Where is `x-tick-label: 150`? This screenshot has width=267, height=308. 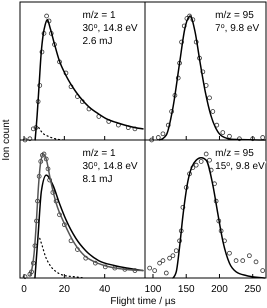
x-tick-label: 150 is located at coordinates (186, 290).